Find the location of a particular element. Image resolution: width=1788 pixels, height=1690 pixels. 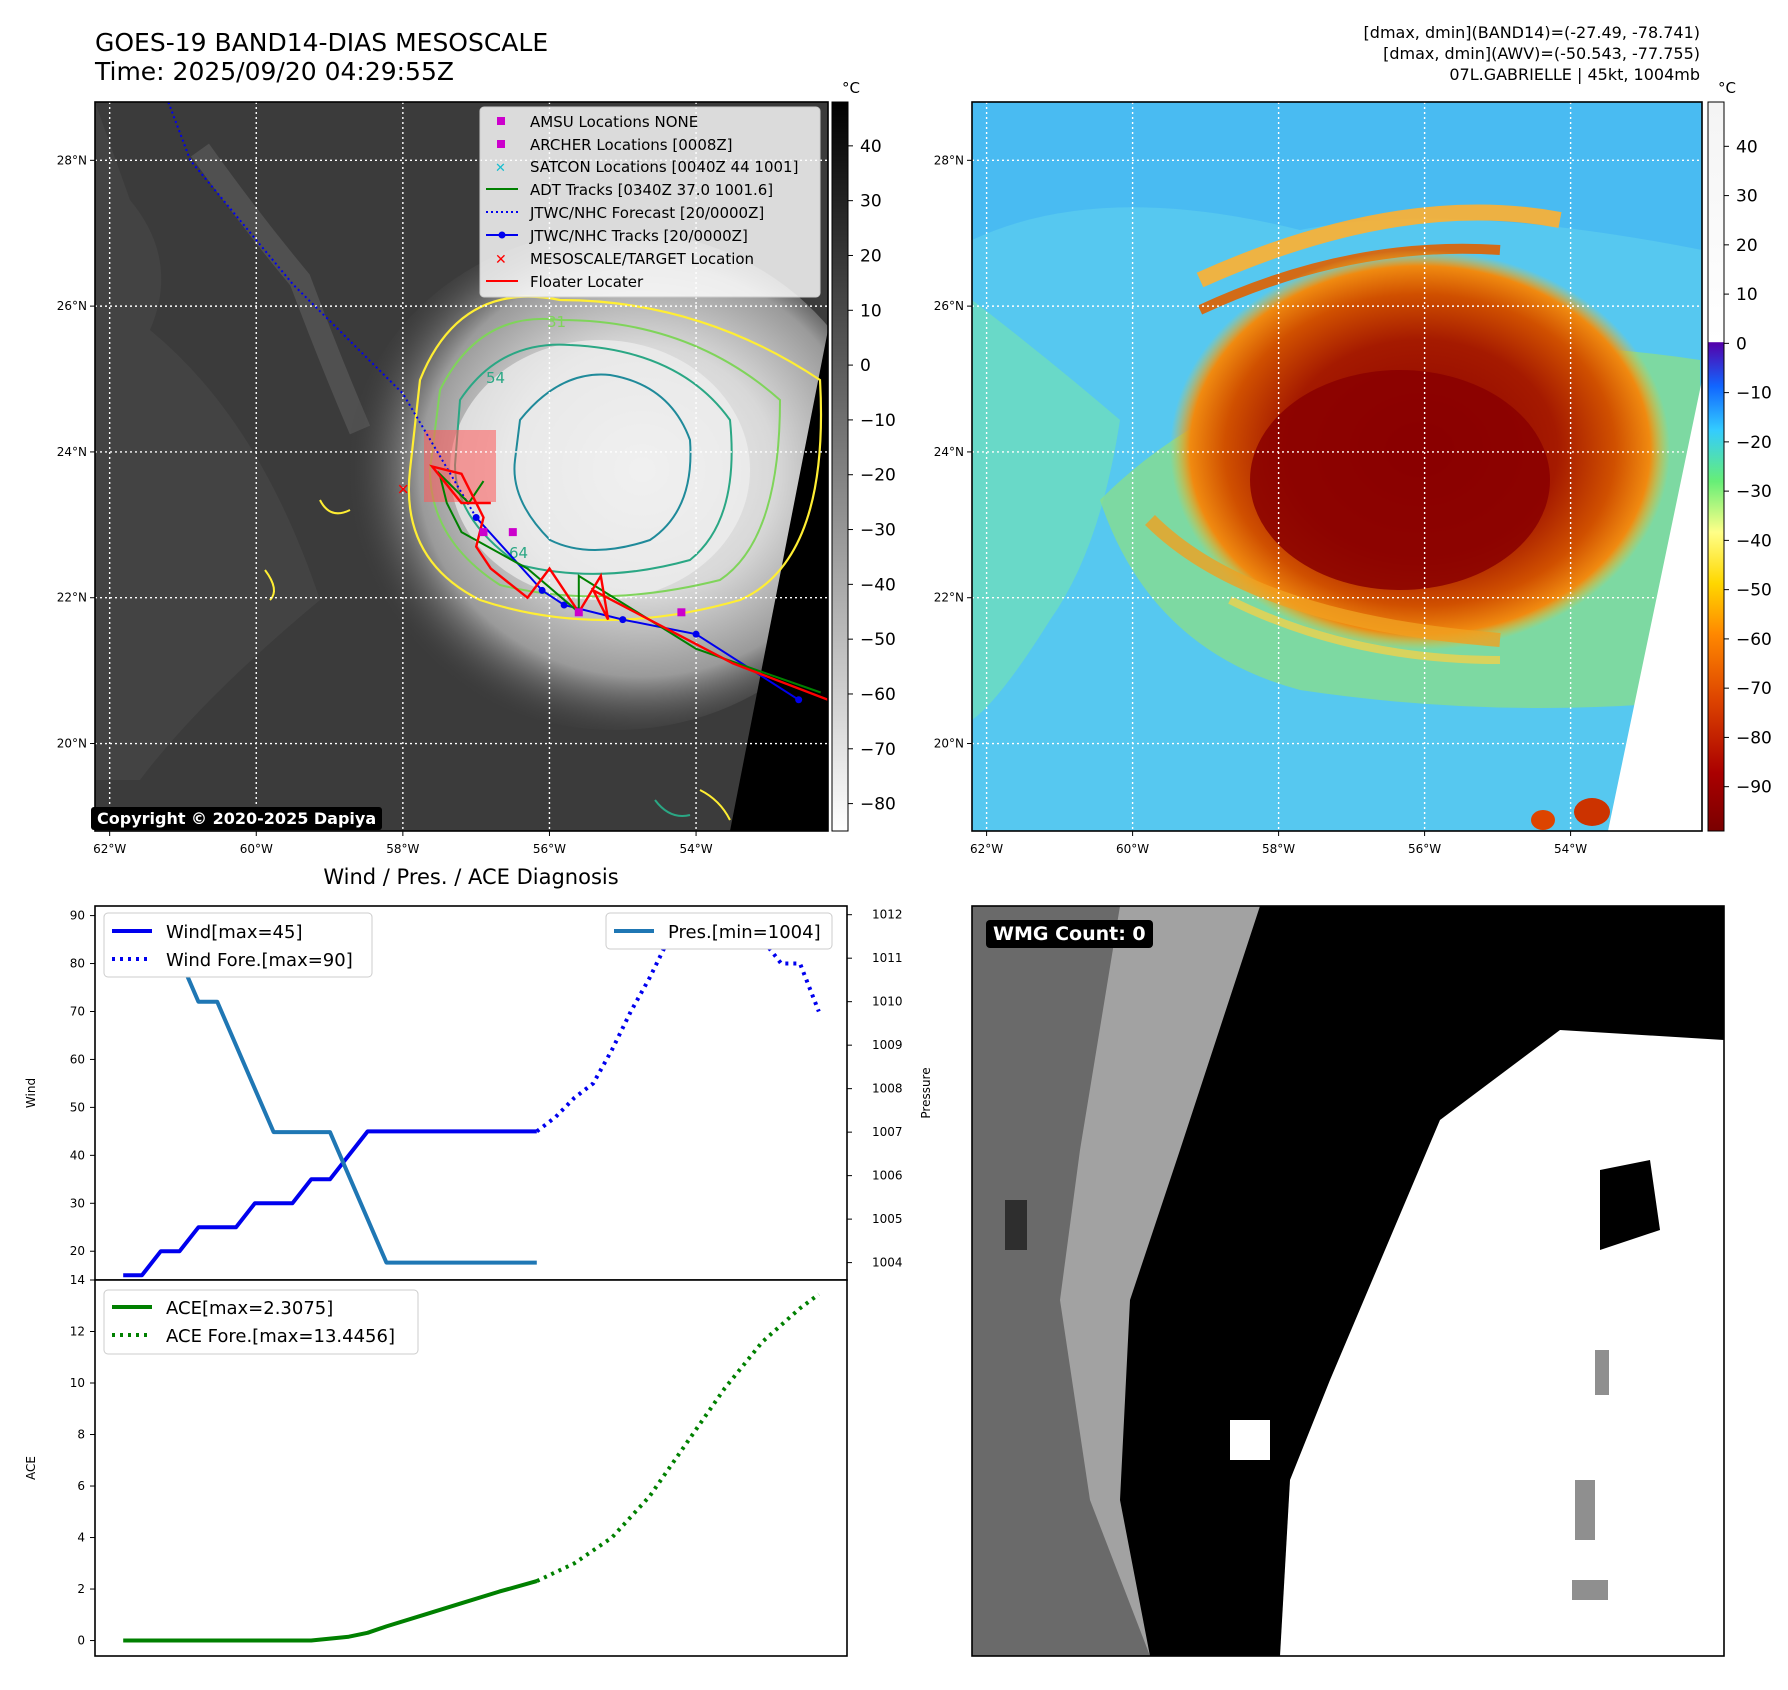

forecast-track is located at coordinates (322, 310).